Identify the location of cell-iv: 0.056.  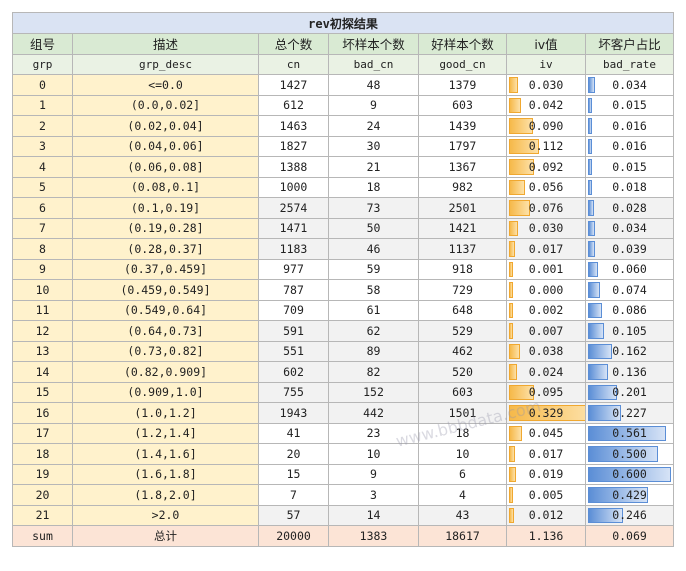
(546, 187).